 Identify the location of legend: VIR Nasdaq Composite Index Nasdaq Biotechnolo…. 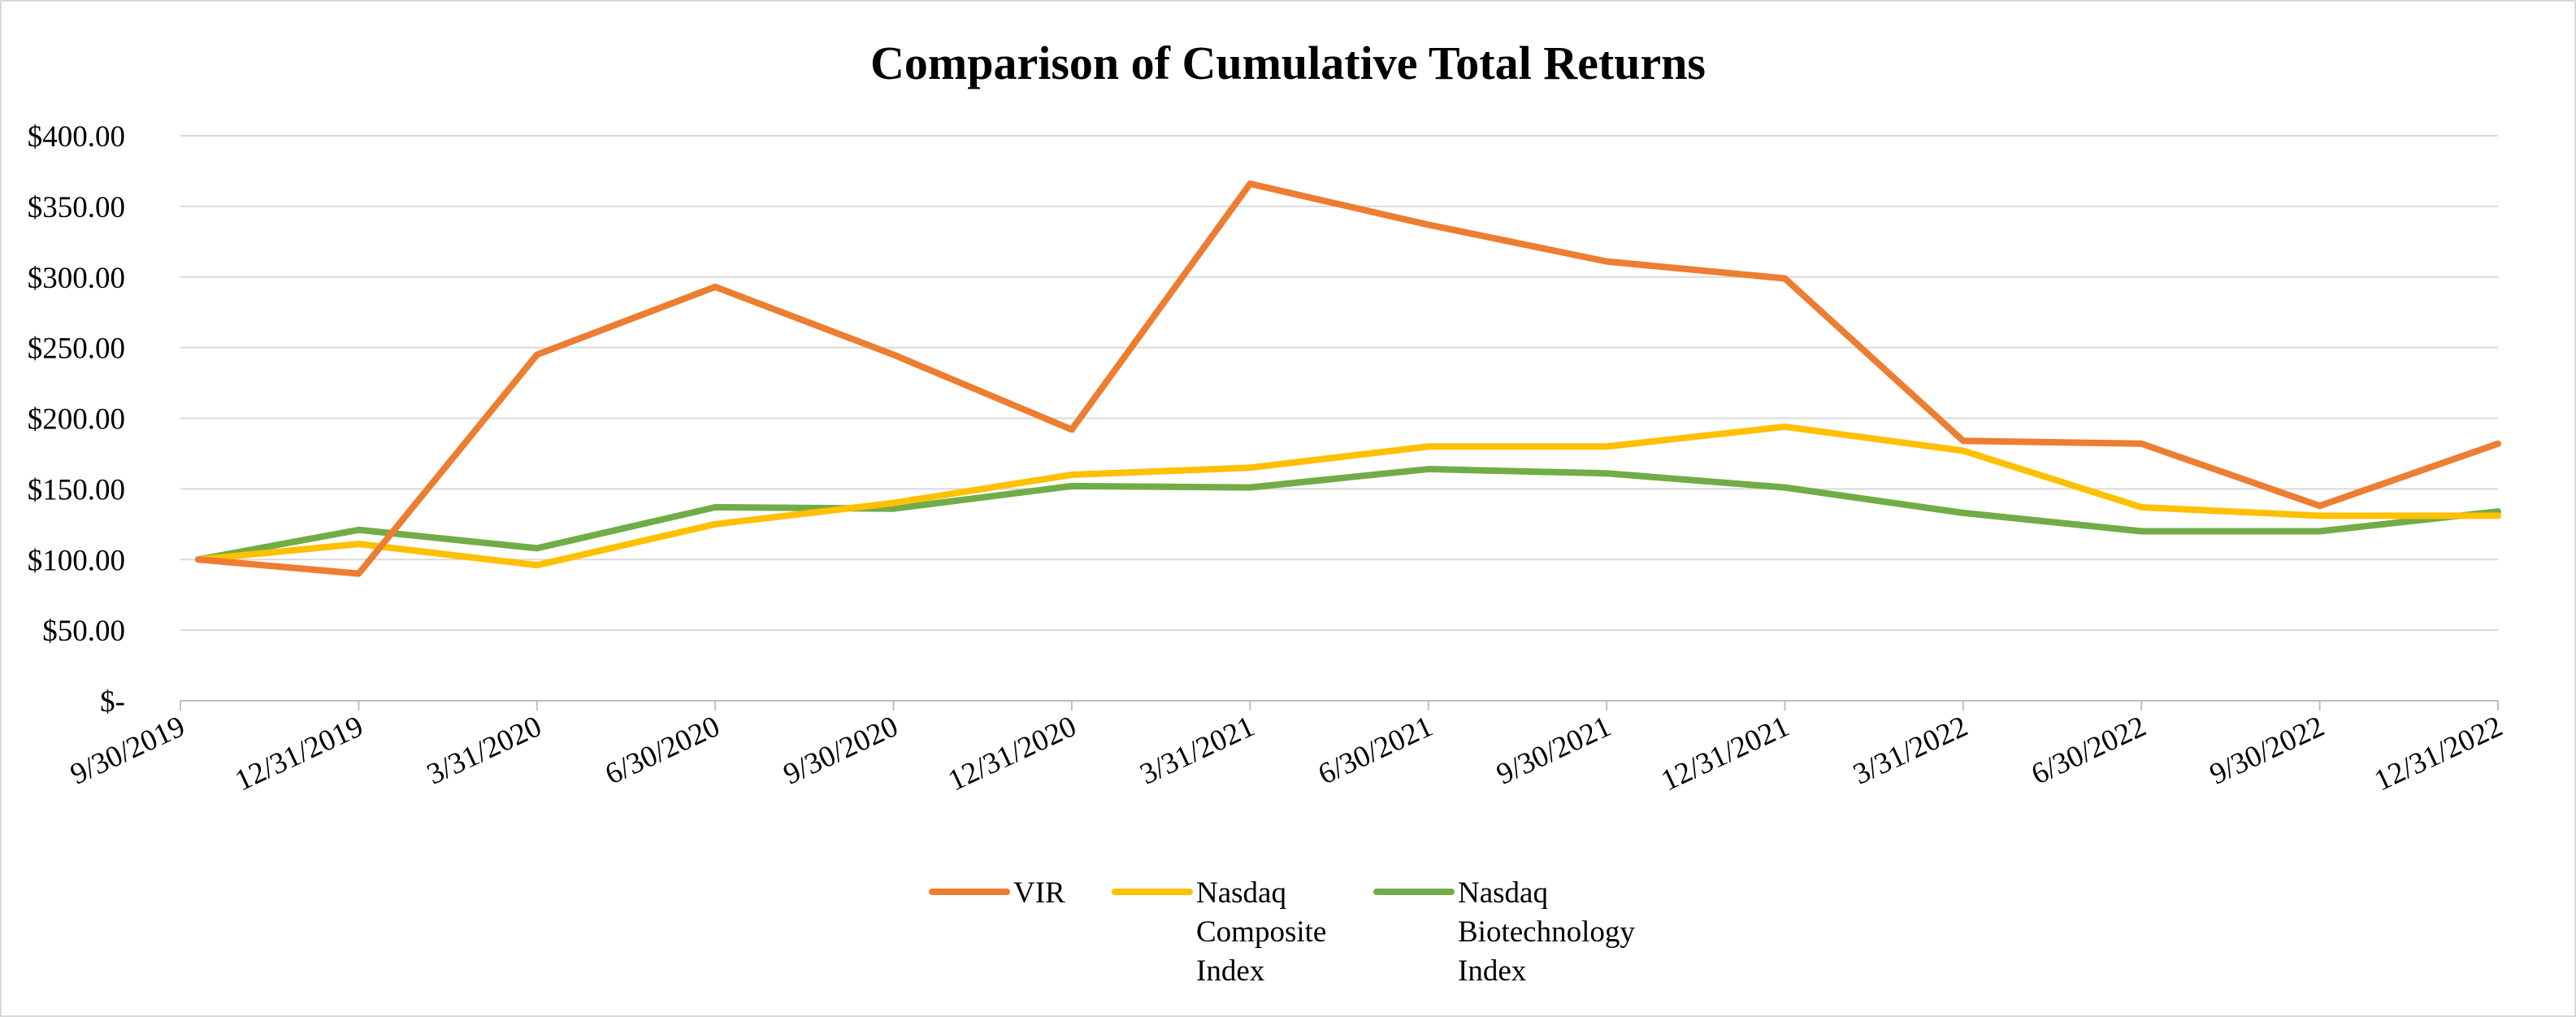
(1282, 932).